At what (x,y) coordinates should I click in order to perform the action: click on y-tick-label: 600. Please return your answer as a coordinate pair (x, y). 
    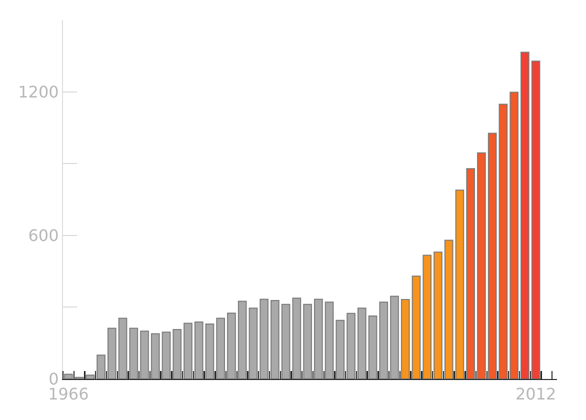
    Looking at the image, I should click on (43, 235).